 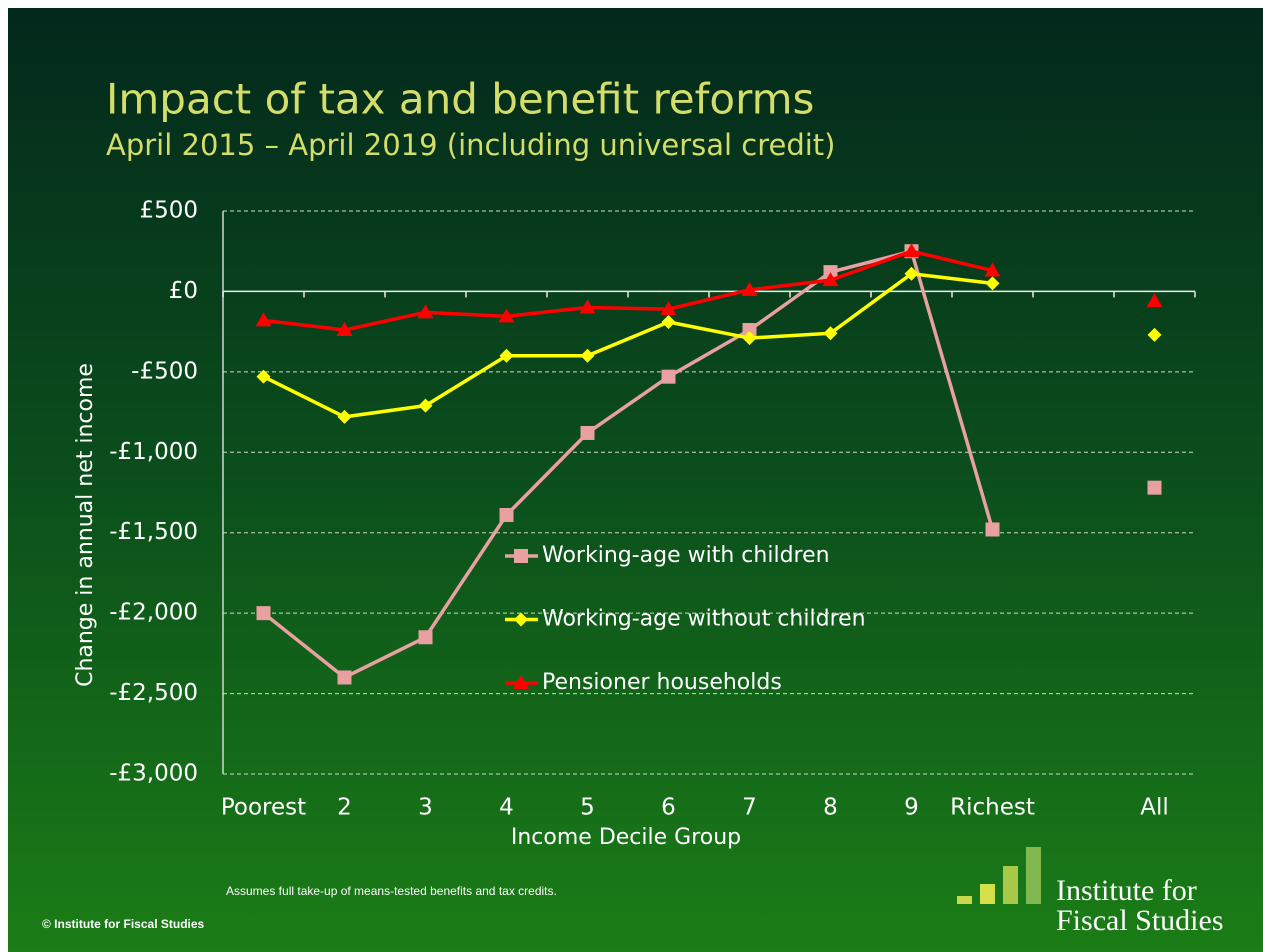 What do you see at coordinates (425, 808) in the screenshot?
I see `x-tick-label: 3` at bounding box center [425, 808].